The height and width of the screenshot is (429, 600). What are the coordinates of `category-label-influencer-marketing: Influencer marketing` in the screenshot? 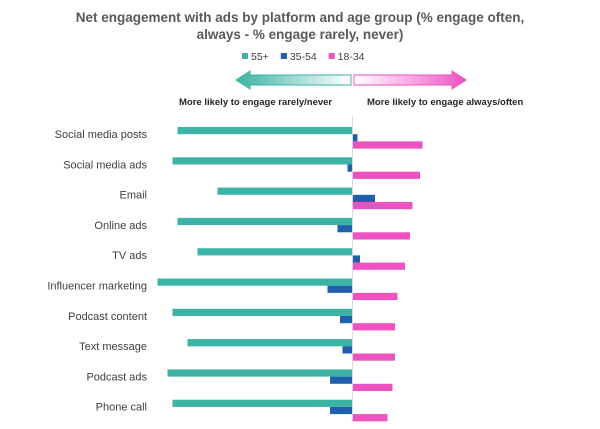 It's located at (97, 287).